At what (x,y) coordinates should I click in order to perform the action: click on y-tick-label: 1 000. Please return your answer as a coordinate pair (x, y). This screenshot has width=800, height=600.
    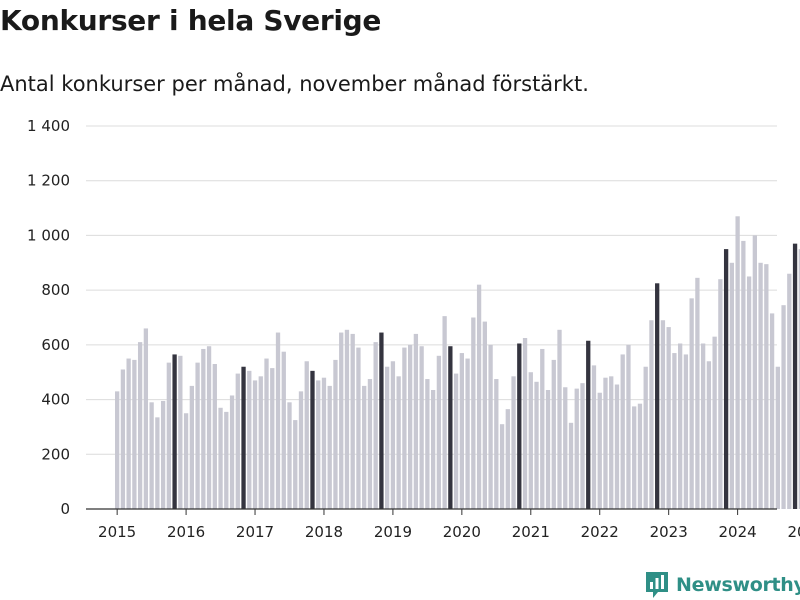
    Looking at the image, I should click on (48, 235).